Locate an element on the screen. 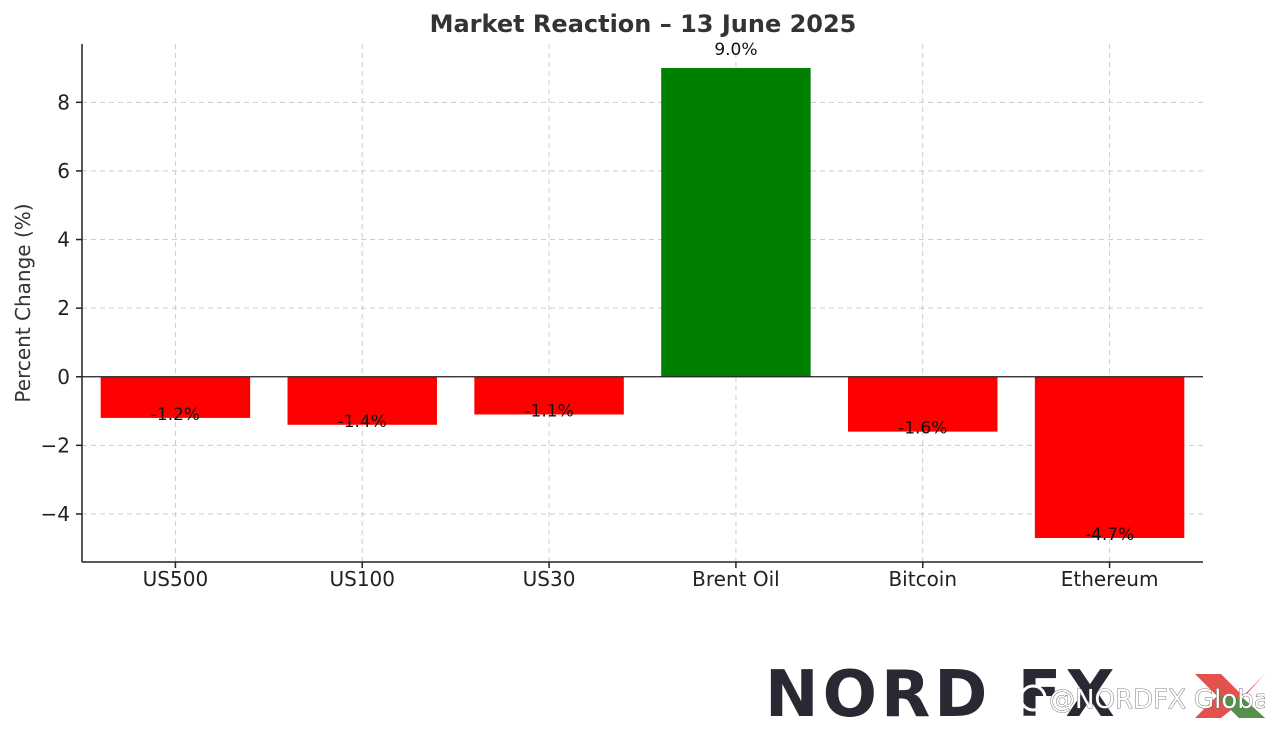  y-tick-label: −2 is located at coordinates (55, 445).